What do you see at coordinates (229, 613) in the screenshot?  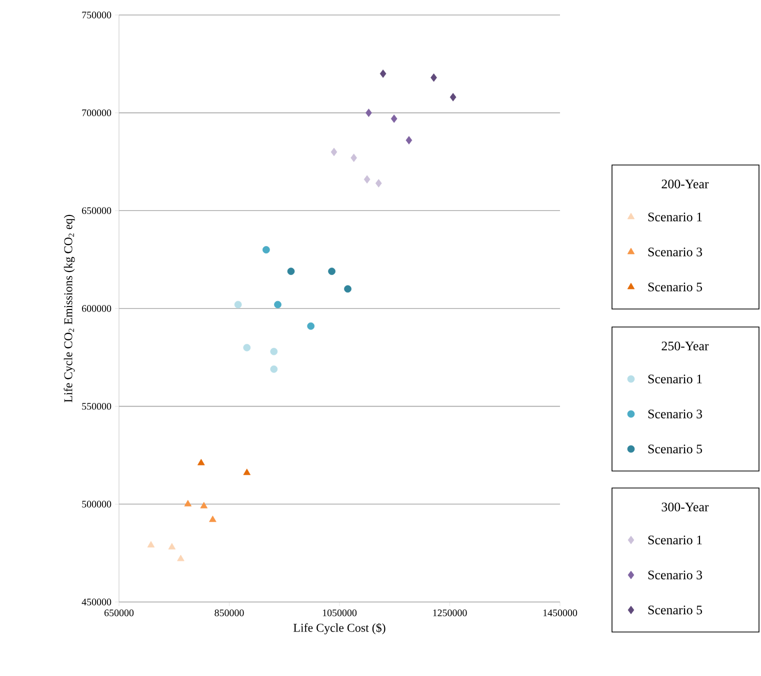 I see `x-tick-label: 850000` at bounding box center [229, 613].